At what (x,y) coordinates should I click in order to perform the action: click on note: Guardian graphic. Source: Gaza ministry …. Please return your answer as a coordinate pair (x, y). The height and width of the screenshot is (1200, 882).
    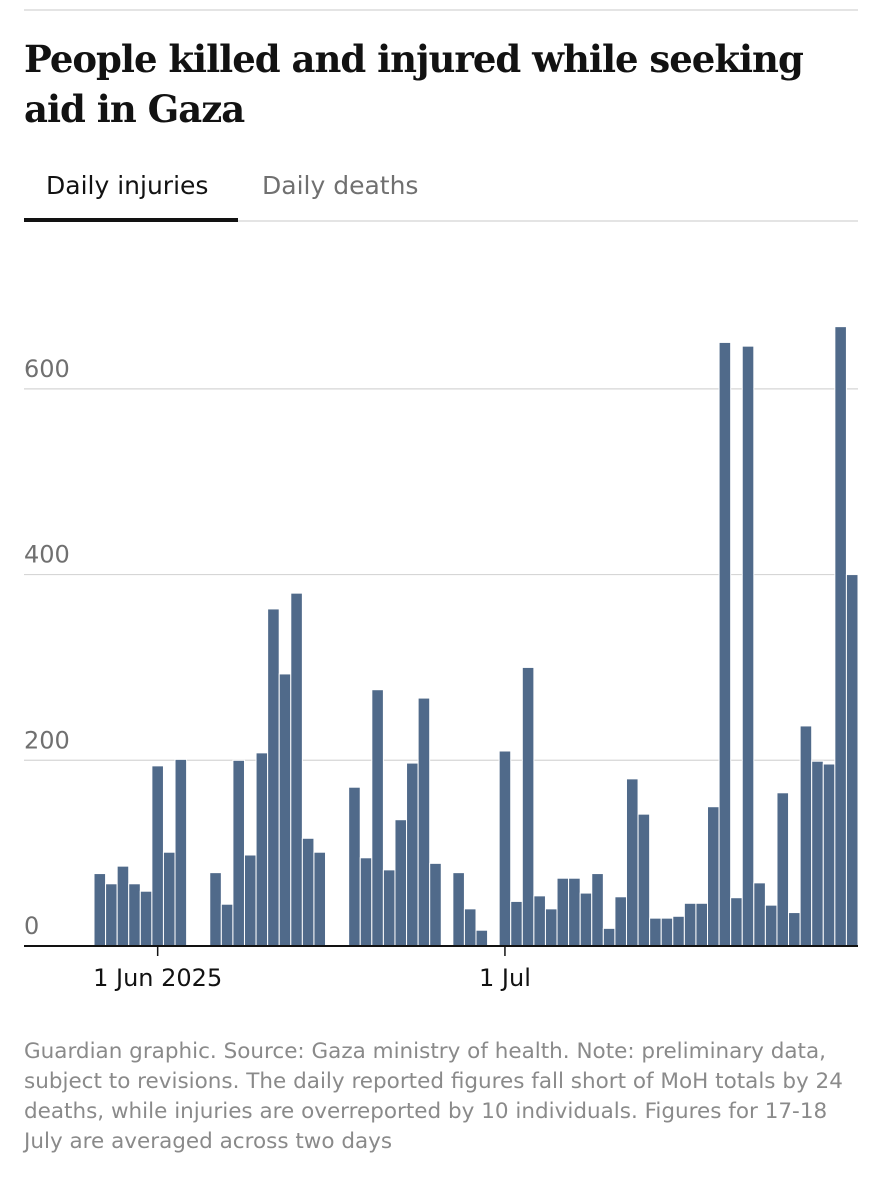
    Looking at the image, I should click on (432, 1096).